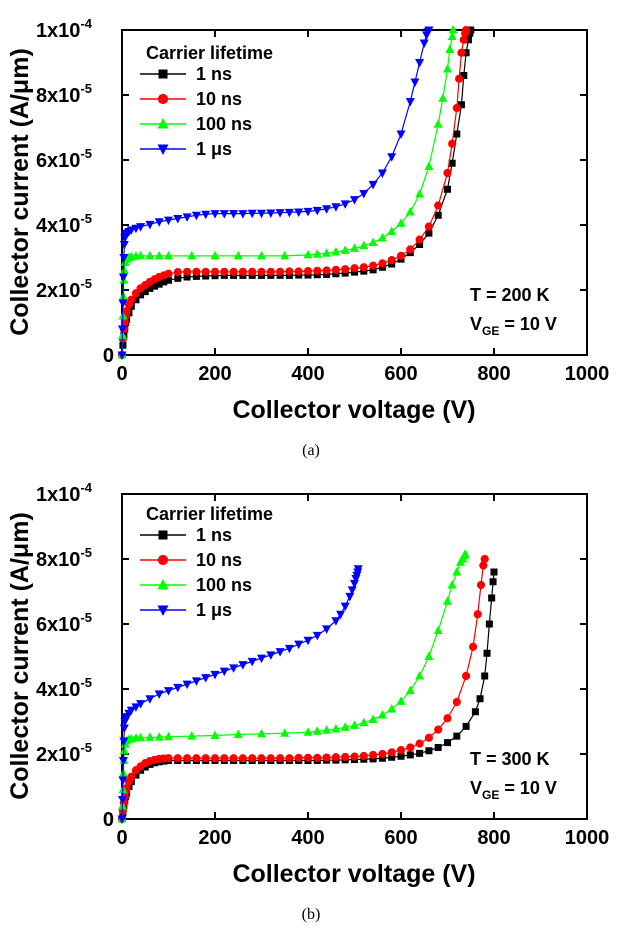 The image size is (622, 932). What do you see at coordinates (311, 450) in the screenshot?
I see `caption-a: (a)` at bounding box center [311, 450].